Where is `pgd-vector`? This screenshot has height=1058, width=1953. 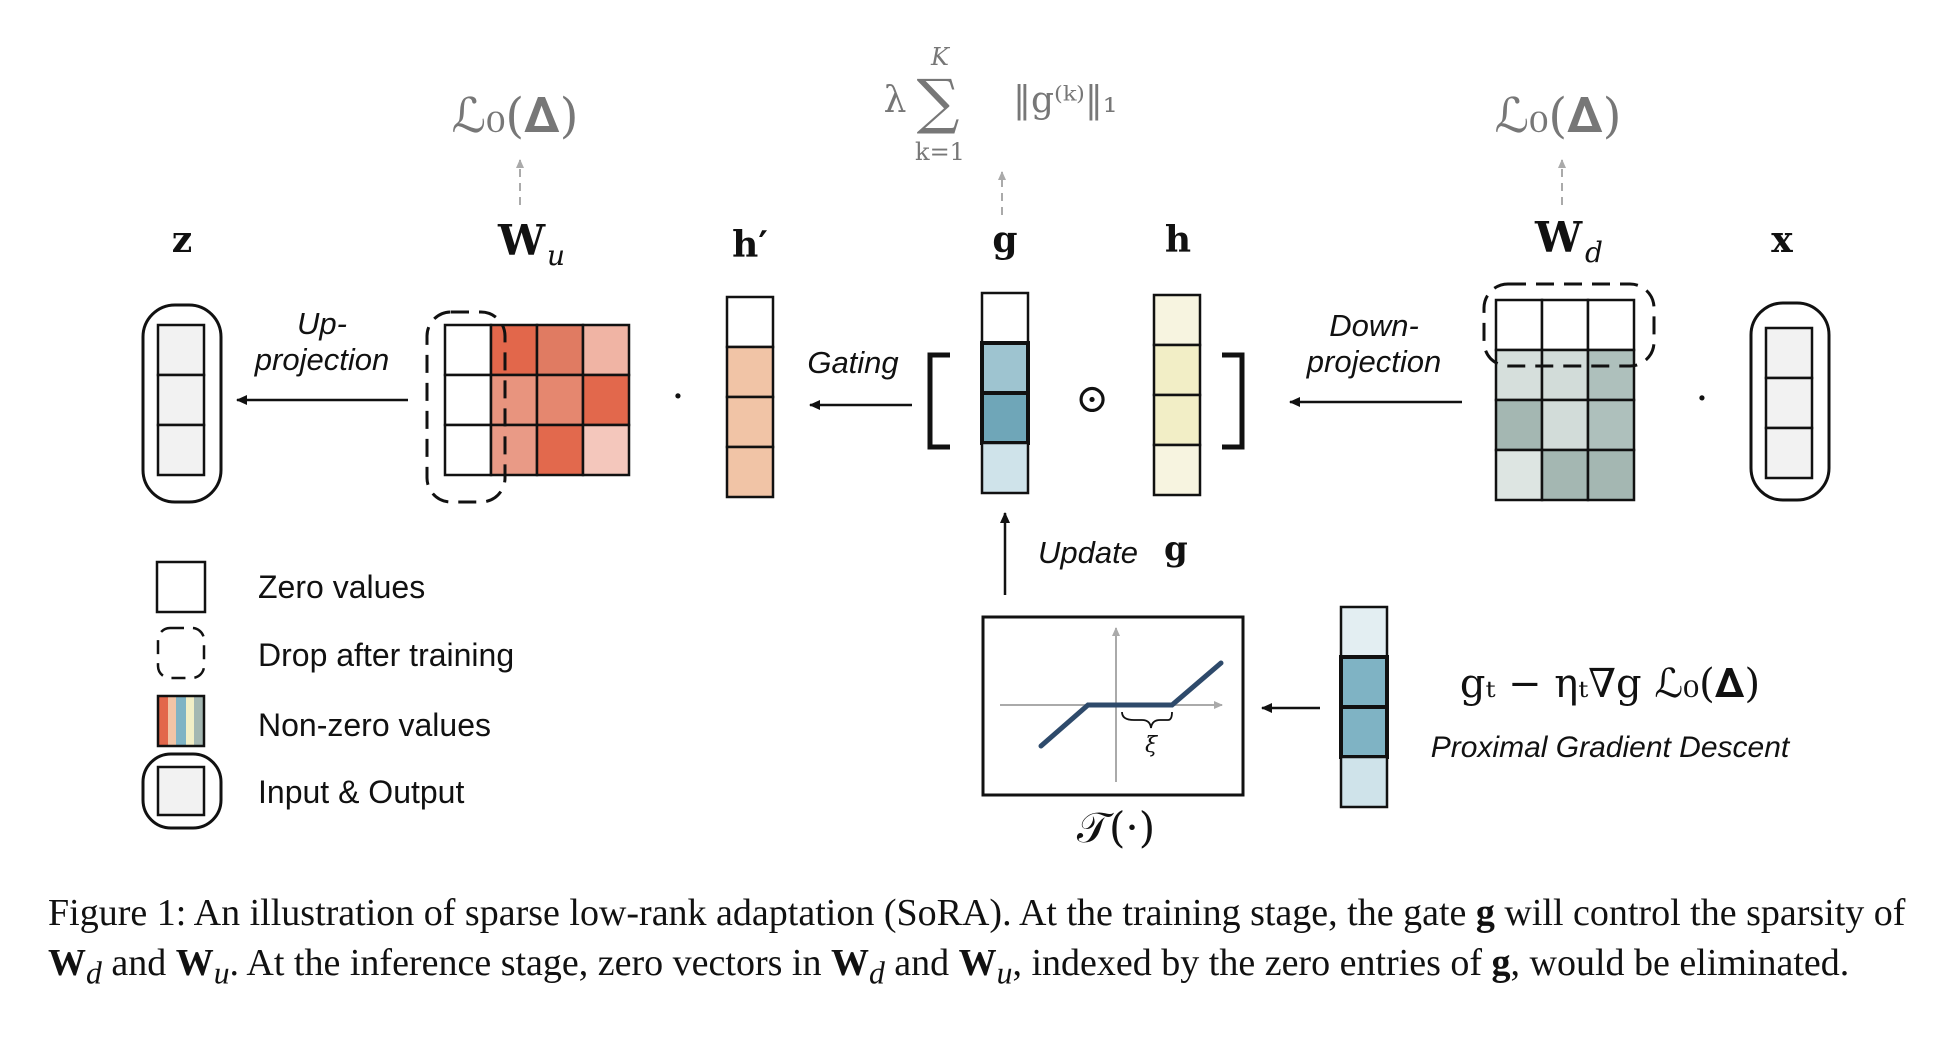
pgd-vector is located at coordinates (1364, 707).